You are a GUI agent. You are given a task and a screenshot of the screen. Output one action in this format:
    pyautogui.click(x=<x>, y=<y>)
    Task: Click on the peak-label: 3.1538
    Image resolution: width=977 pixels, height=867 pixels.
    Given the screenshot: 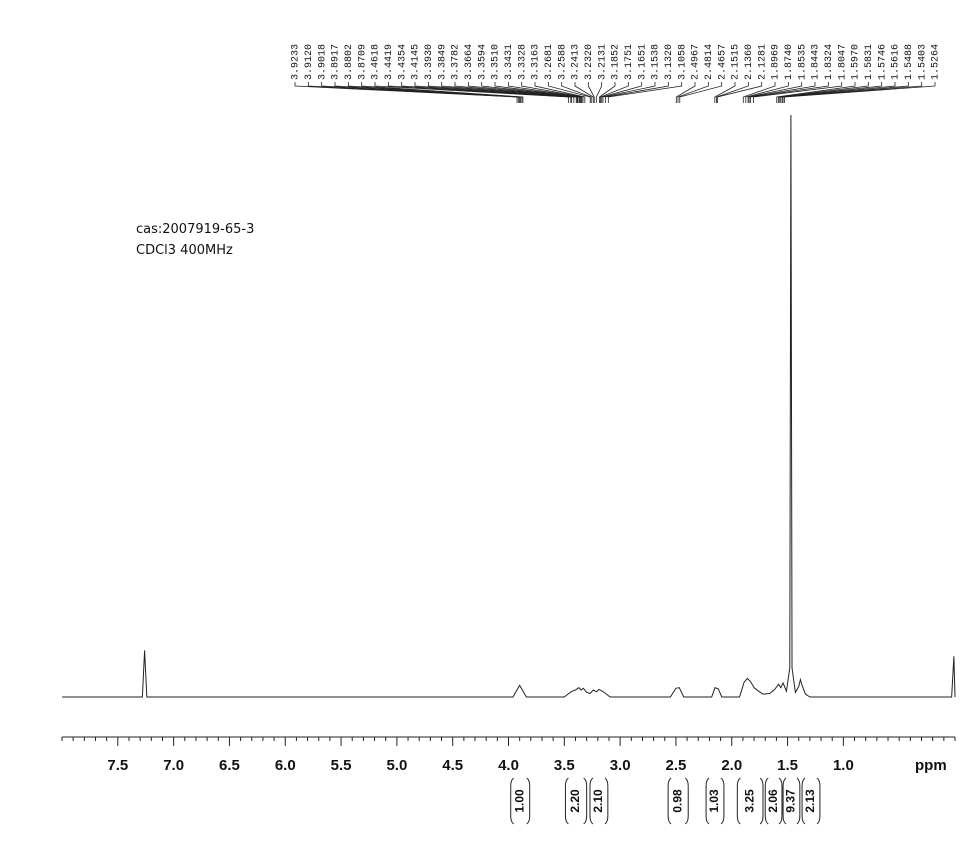 What is the action you would take?
    pyautogui.click(x=656, y=62)
    